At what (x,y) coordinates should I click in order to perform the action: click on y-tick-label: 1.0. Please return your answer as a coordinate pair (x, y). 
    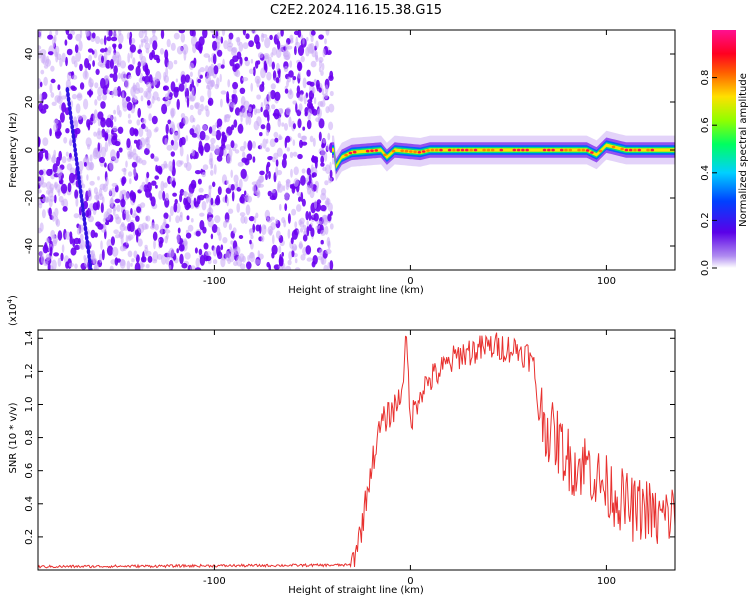
    Looking at the image, I should click on (29, 405).